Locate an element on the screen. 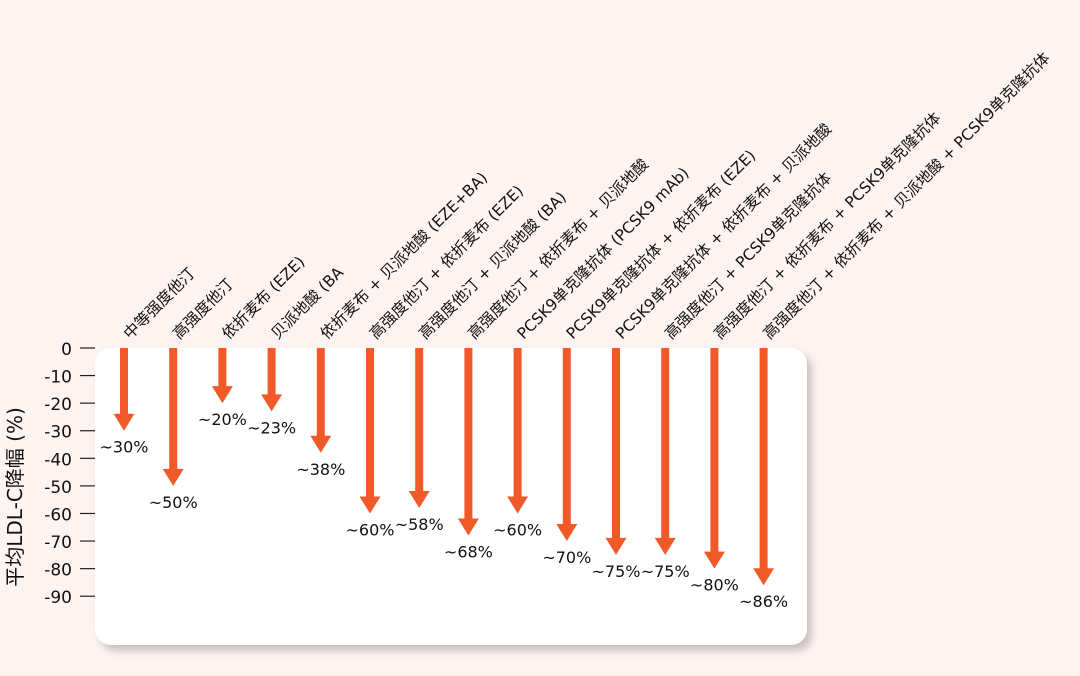 The width and height of the screenshot is (1080, 676). data-label: ~70% is located at coordinates (566, 557).